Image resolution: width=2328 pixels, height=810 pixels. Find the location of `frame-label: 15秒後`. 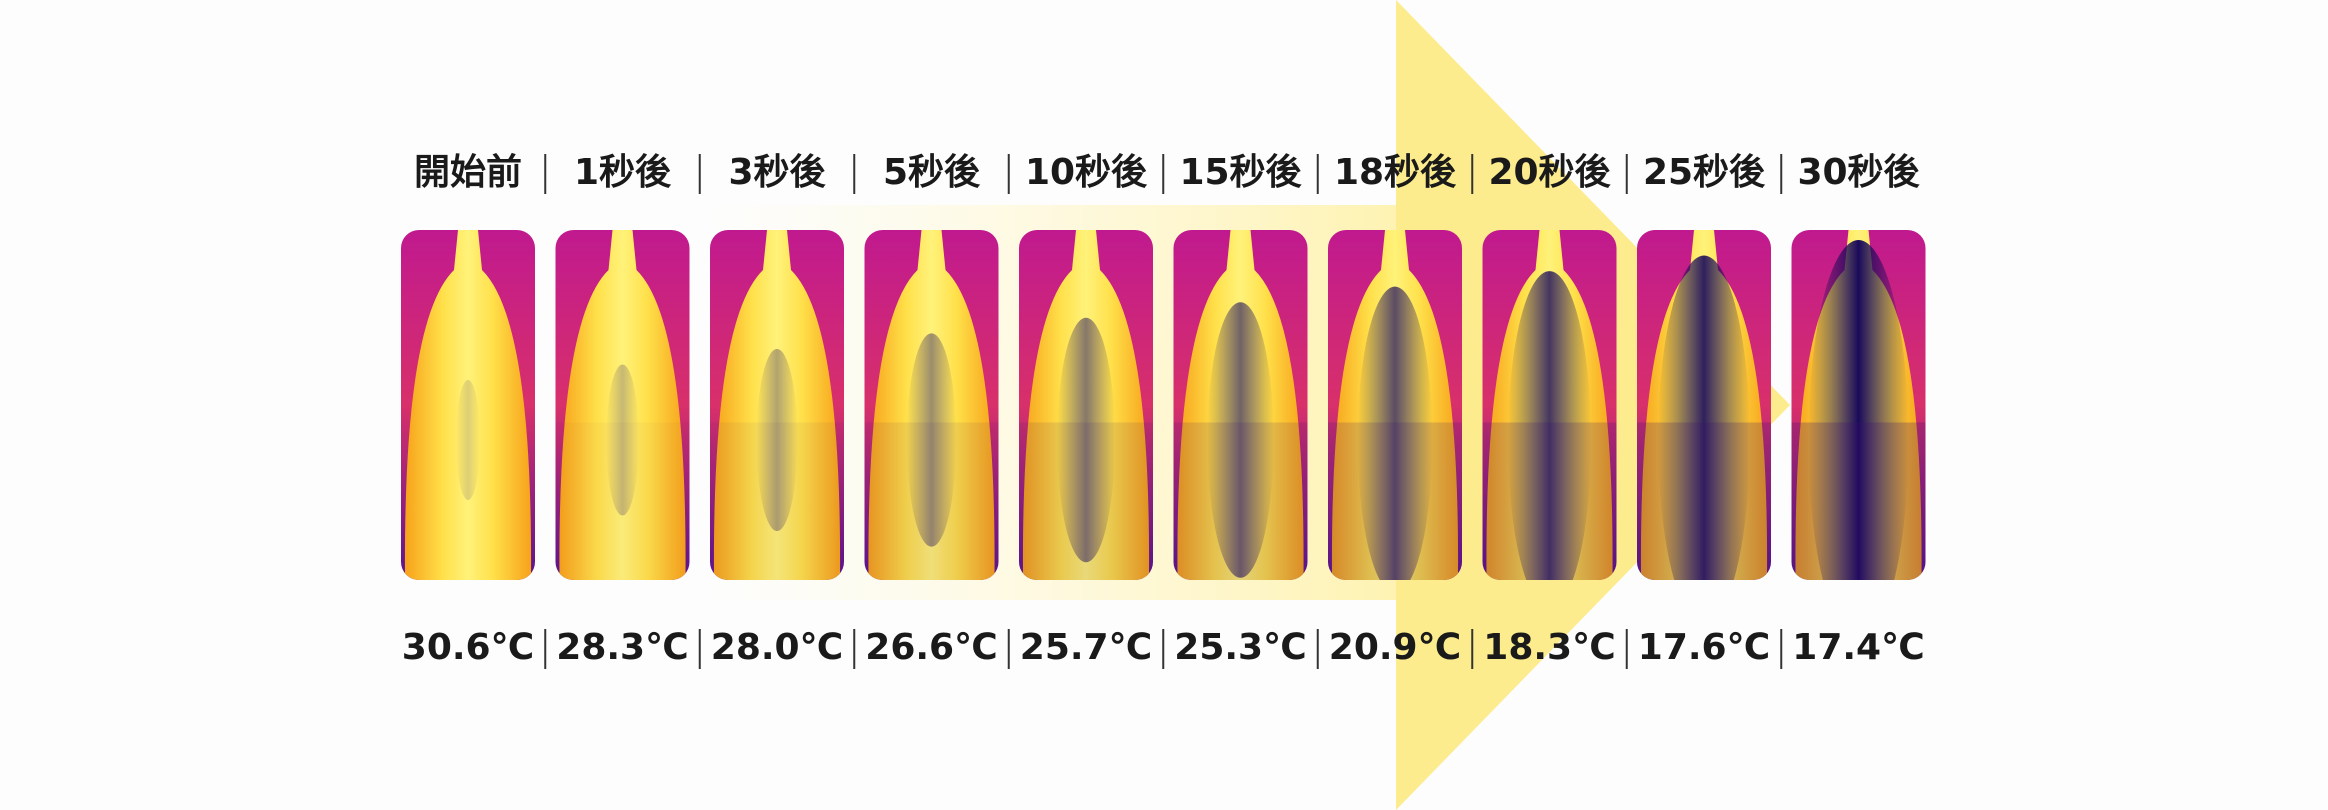

frame-label: 15秒後 is located at coordinates (1240, 172).